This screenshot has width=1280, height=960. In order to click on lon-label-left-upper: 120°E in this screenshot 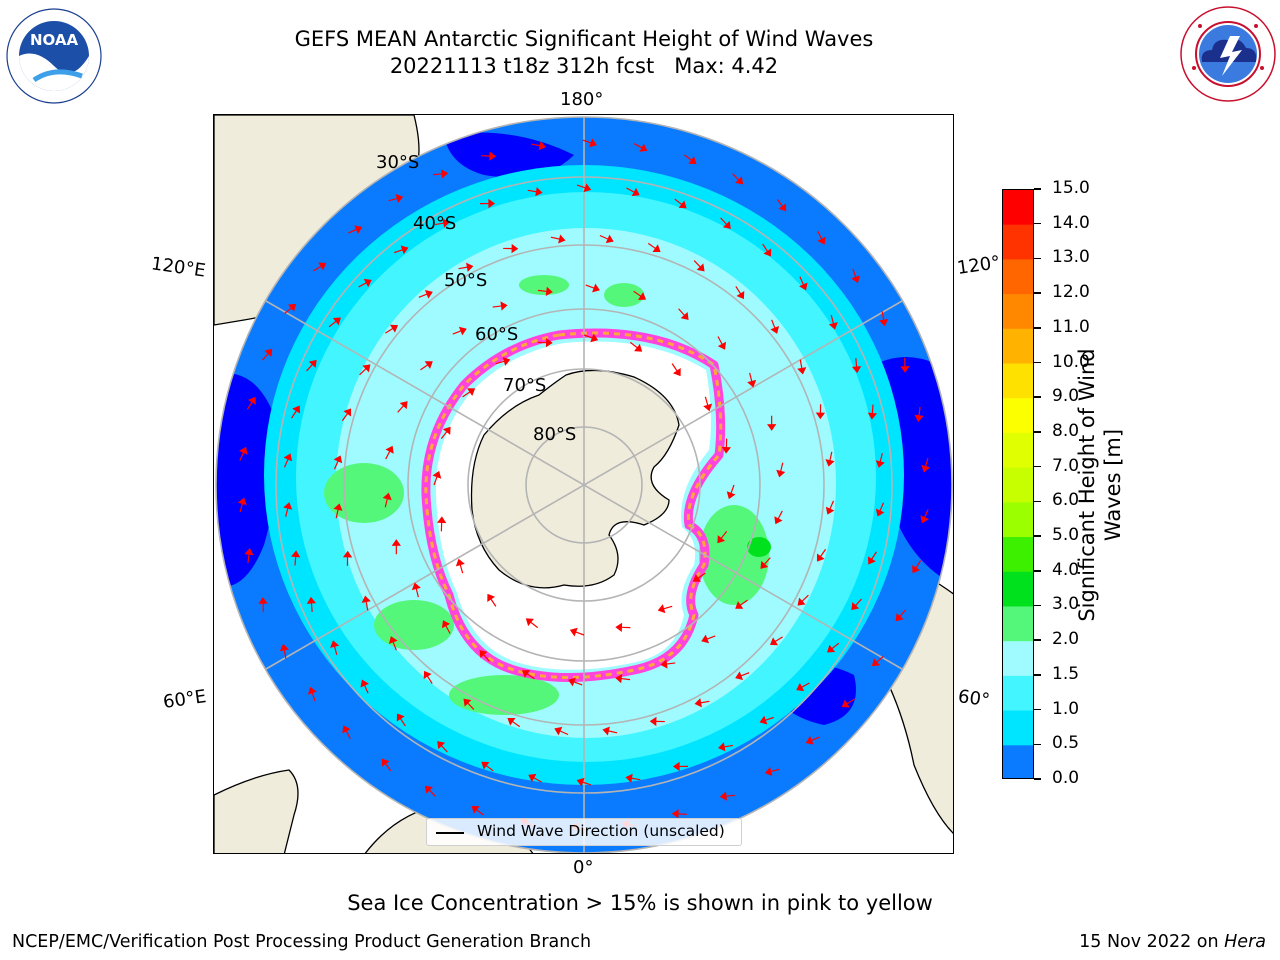, I will do `click(178, 267)`.